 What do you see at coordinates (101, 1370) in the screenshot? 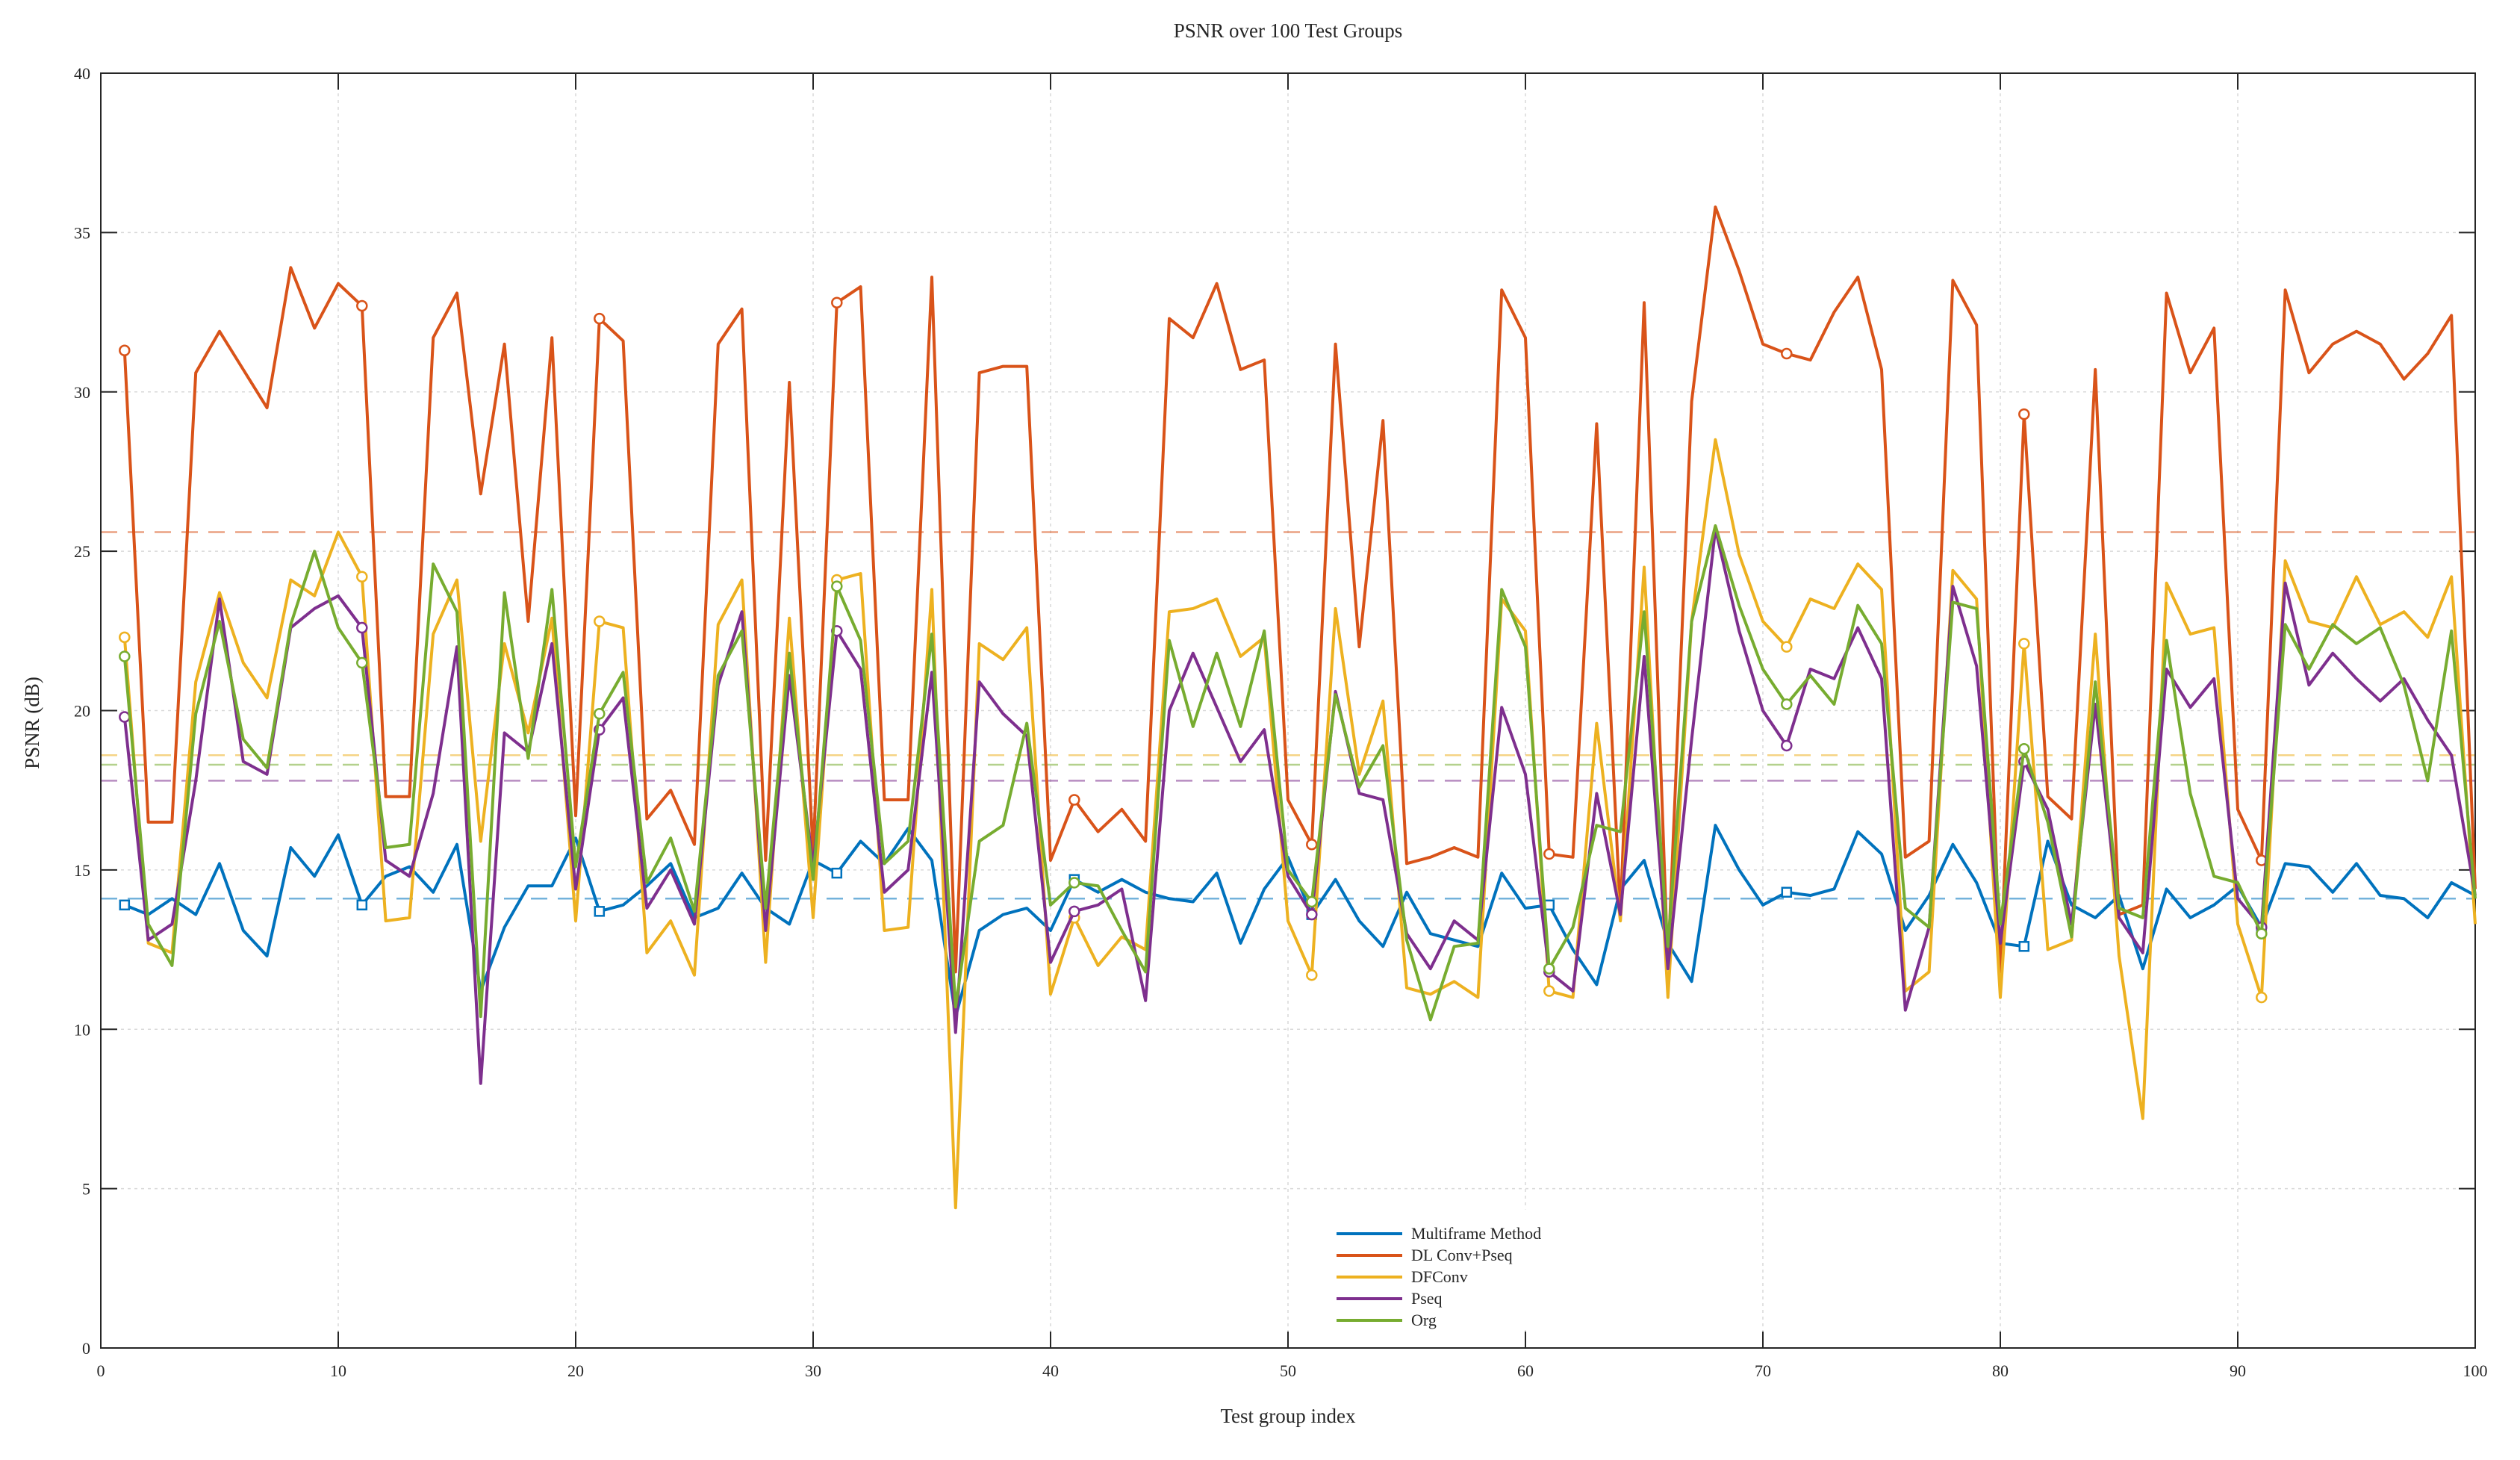
I see `x-tick-label: 0` at bounding box center [101, 1370].